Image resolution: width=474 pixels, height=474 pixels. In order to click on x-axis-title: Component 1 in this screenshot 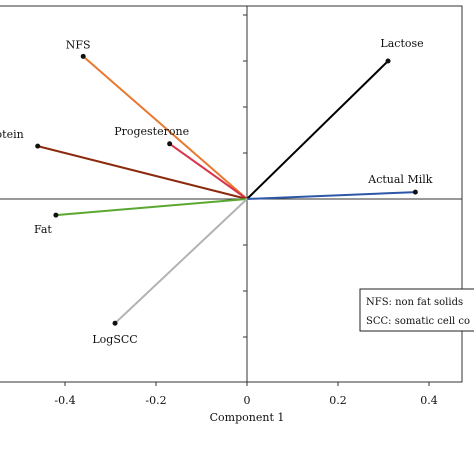, I will do `click(247, 417)`.